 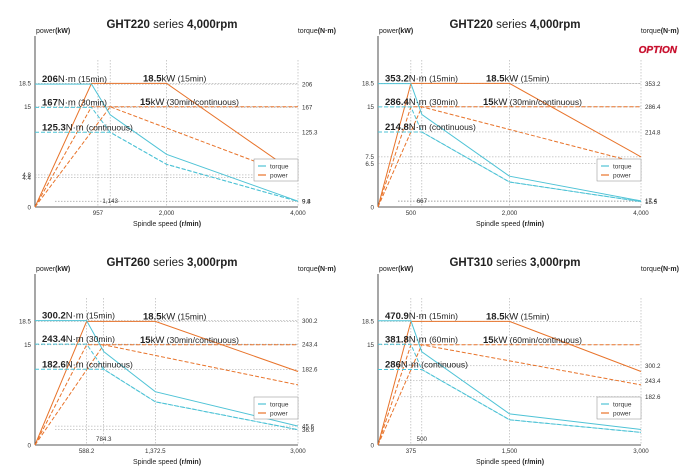 I want to click on torque-tick-label: 300.2, so click(x=653, y=366).